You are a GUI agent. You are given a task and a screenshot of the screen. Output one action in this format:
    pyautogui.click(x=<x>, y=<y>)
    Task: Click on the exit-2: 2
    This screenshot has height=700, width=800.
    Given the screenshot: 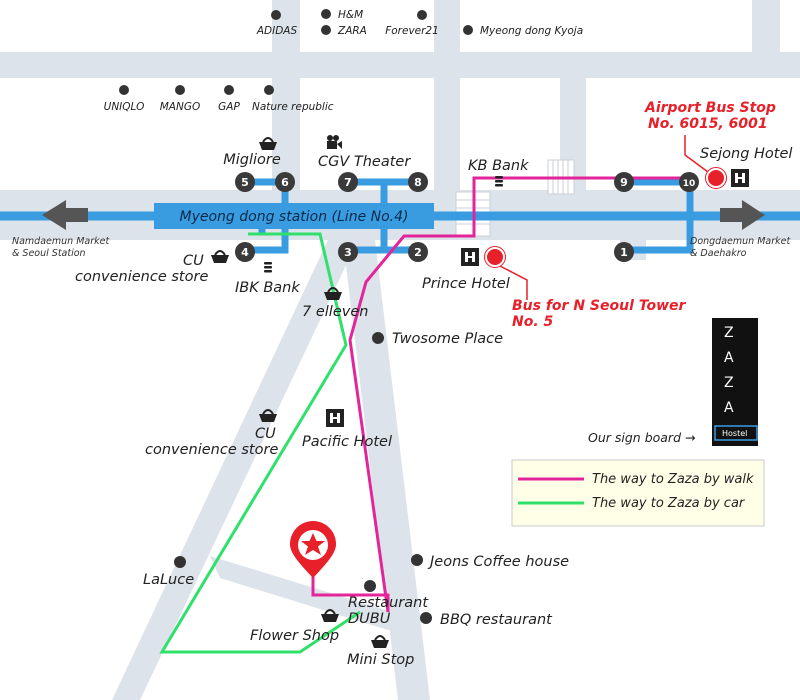 What is the action you would take?
    pyautogui.click(x=418, y=252)
    